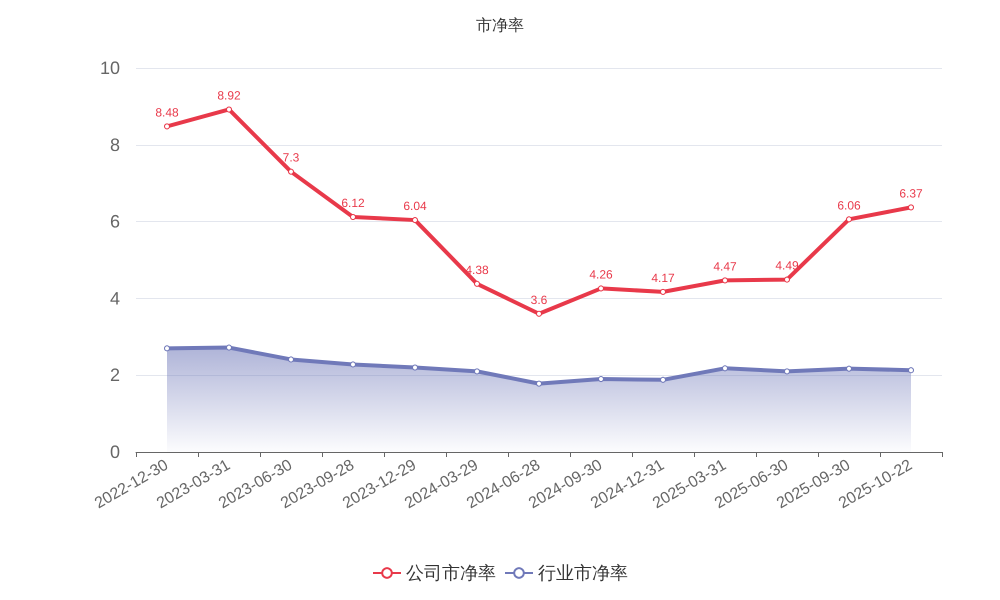  What do you see at coordinates (110, 68) in the screenshot?
I see `y-tick-label: 10` at bounding box center [110, 68].